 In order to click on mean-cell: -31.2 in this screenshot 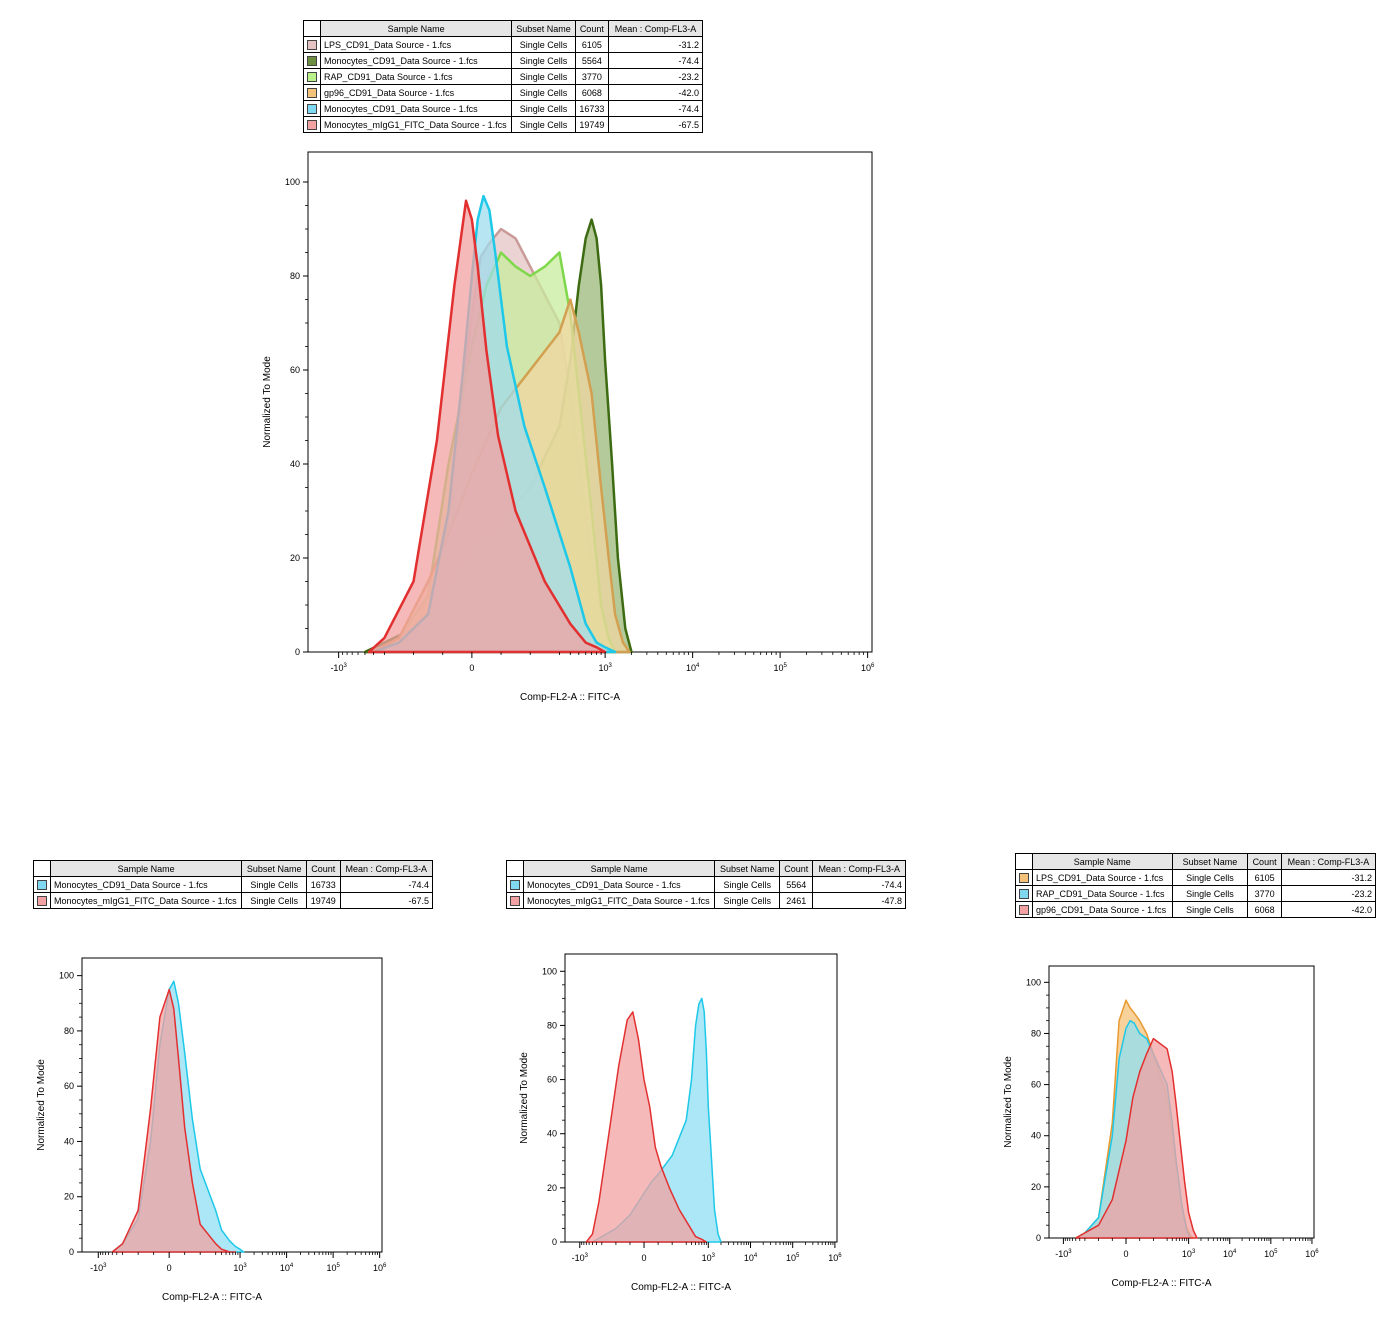, I will do `click(1328, 877)`.